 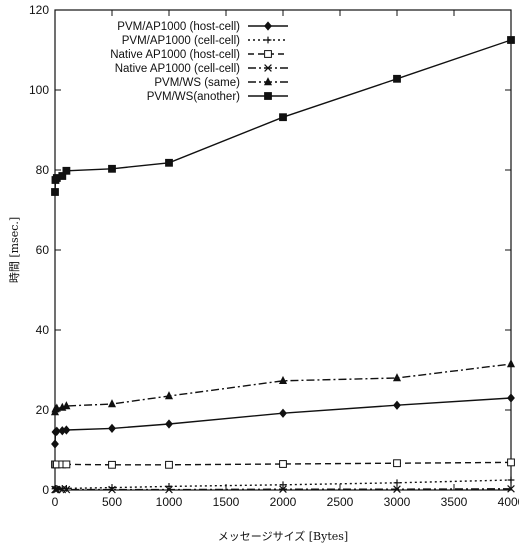 What do you see at coordinates (283, 502) in the screenshot?
I see `x-tick-label: 2000` at bounding box center [283, 502].